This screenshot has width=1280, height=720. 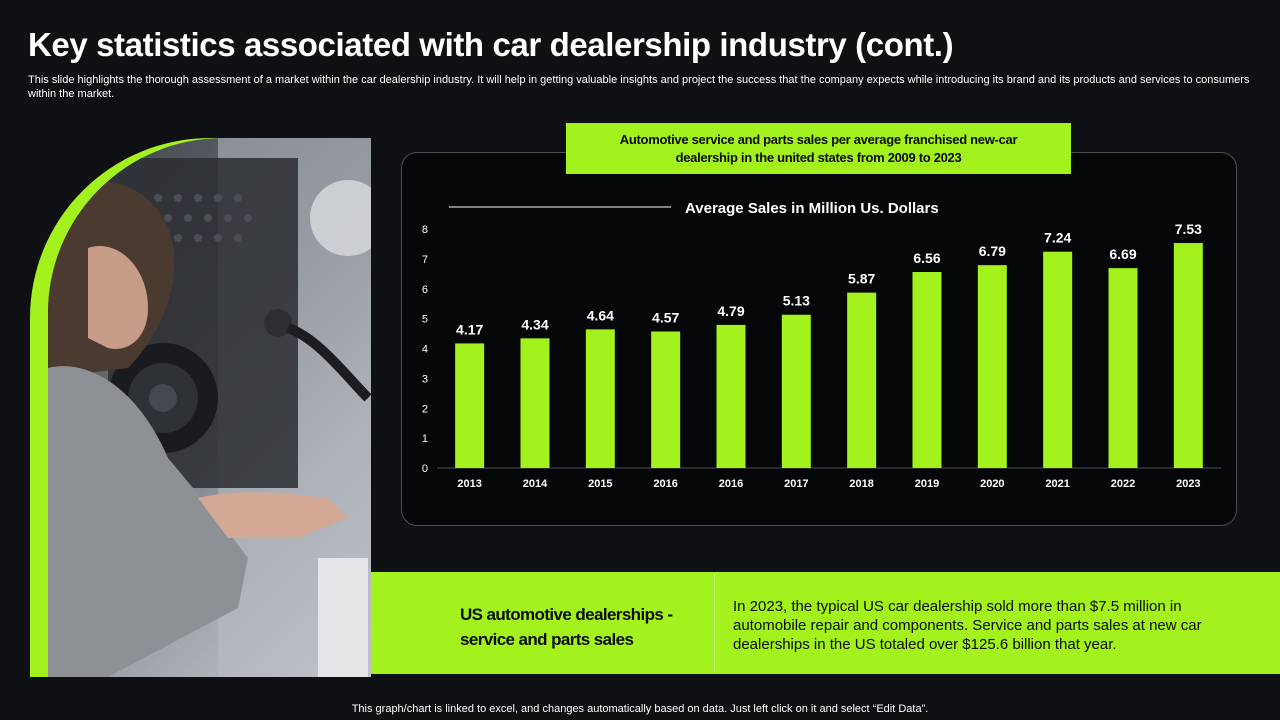 What do you see at coordinates (425, 260) in the screenshot?
I see `y-tick-label: 7` at bounding box center [425, 260].